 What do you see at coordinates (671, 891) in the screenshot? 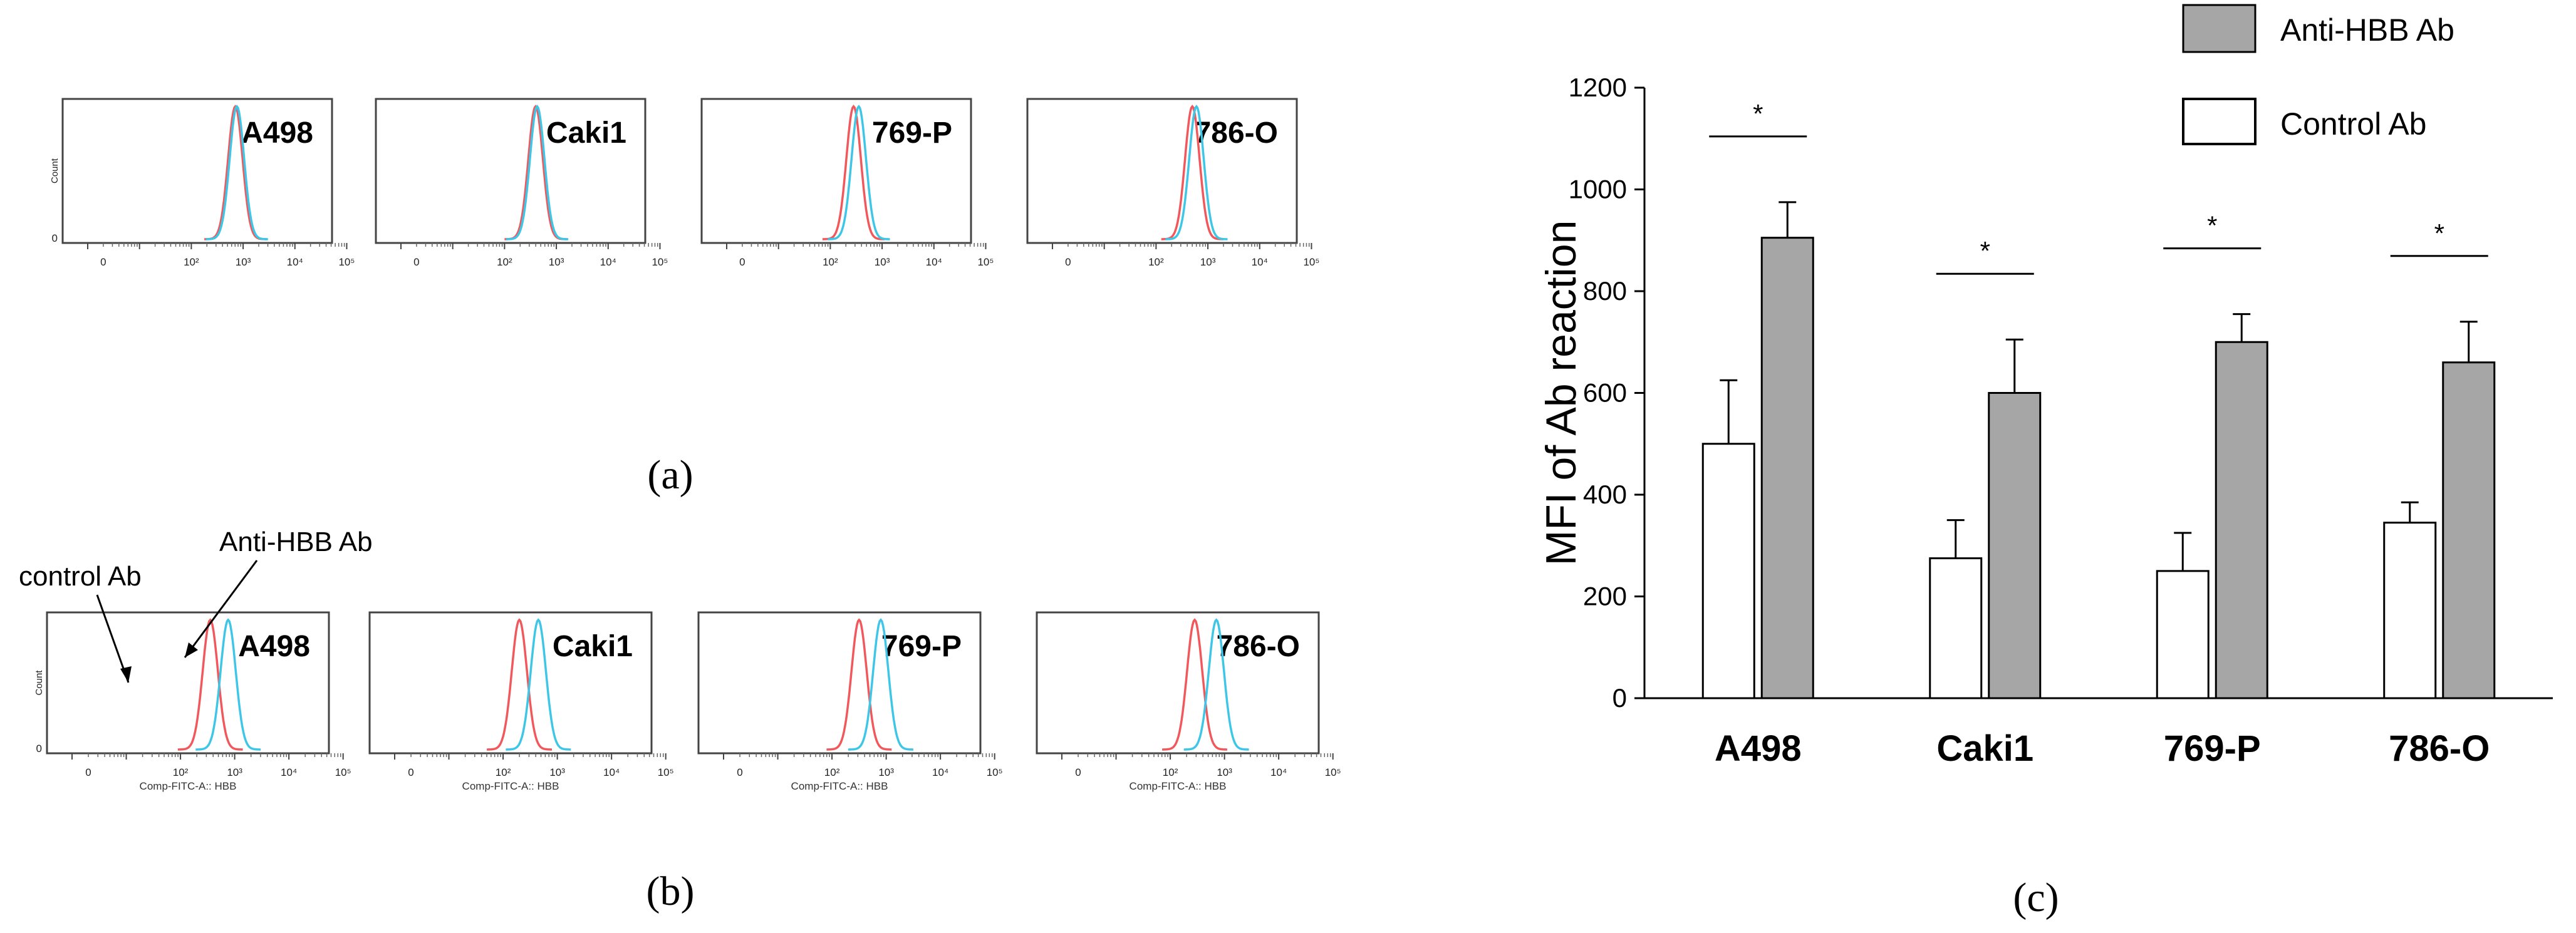
I see `panel-b-label: (b)` at bounding box center [671, 891].